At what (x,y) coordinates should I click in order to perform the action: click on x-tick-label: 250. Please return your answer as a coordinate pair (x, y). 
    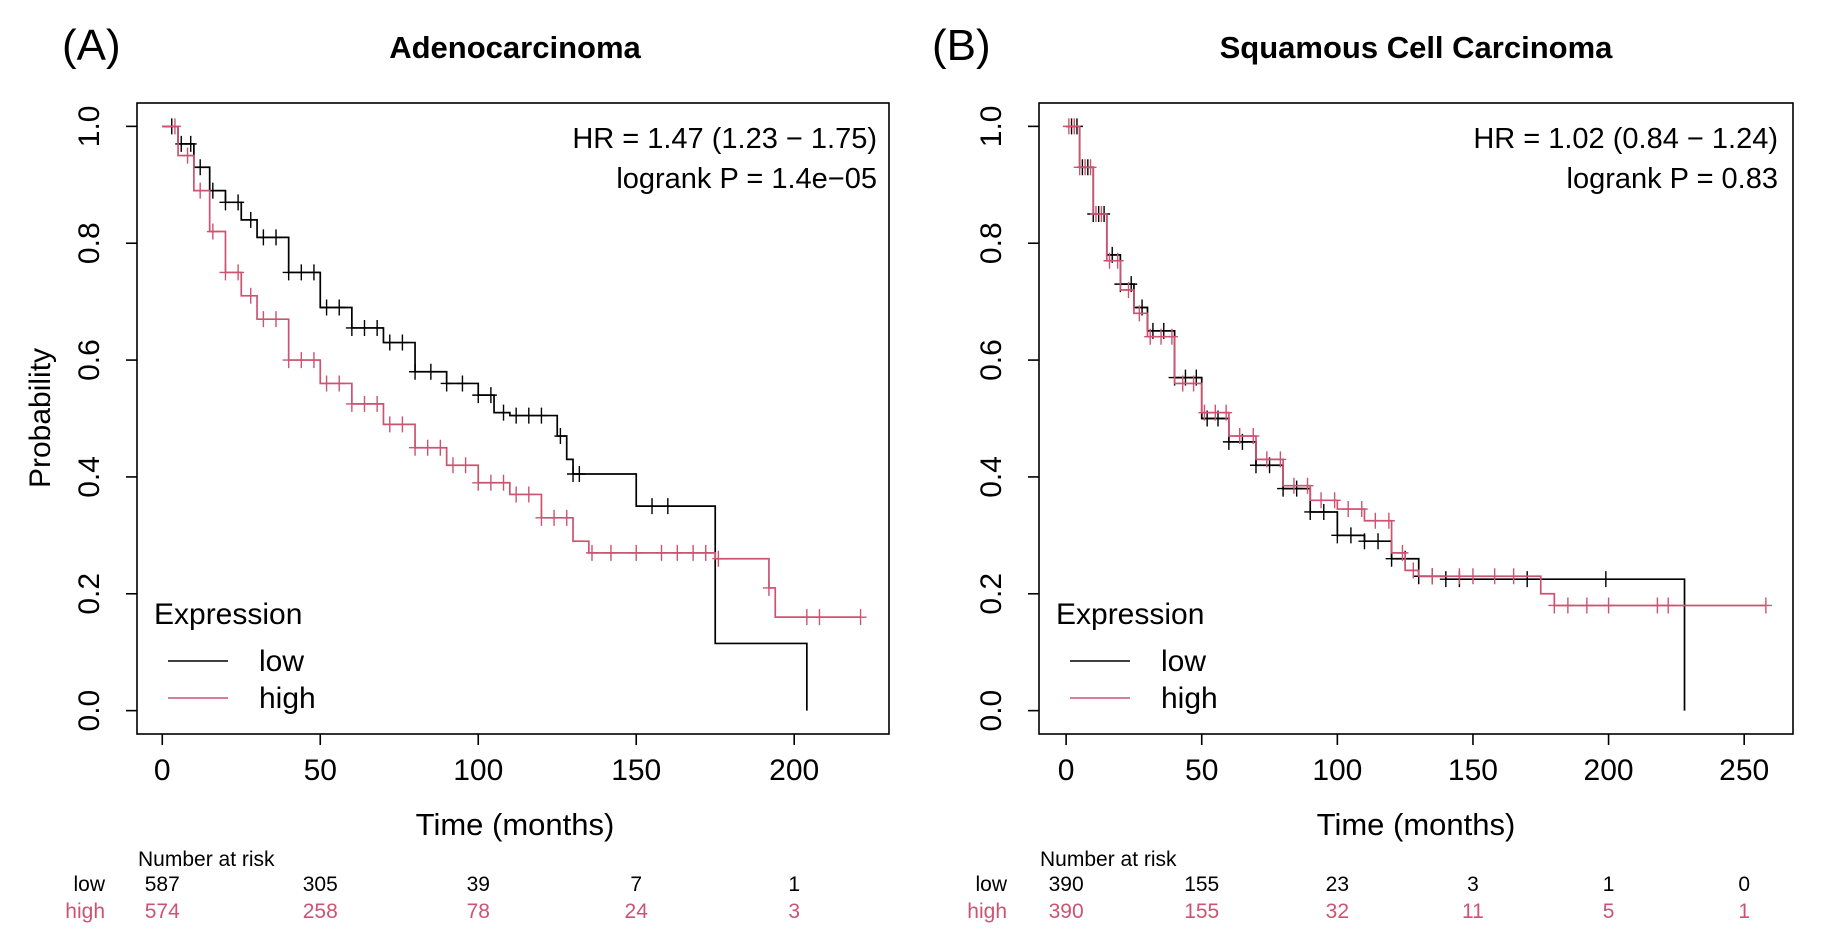
    Looking at the image, I should click on (1744, 770).